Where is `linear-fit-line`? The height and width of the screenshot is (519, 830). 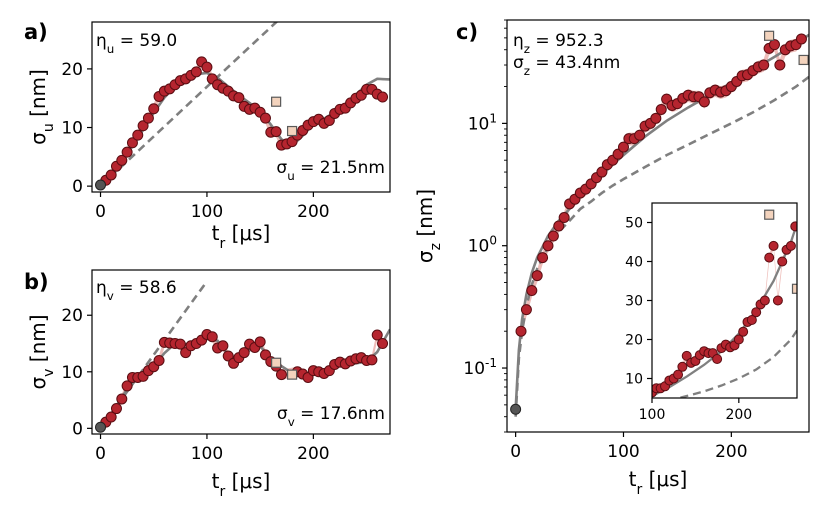 linear-fit-line is located at coordinates (735, 363).